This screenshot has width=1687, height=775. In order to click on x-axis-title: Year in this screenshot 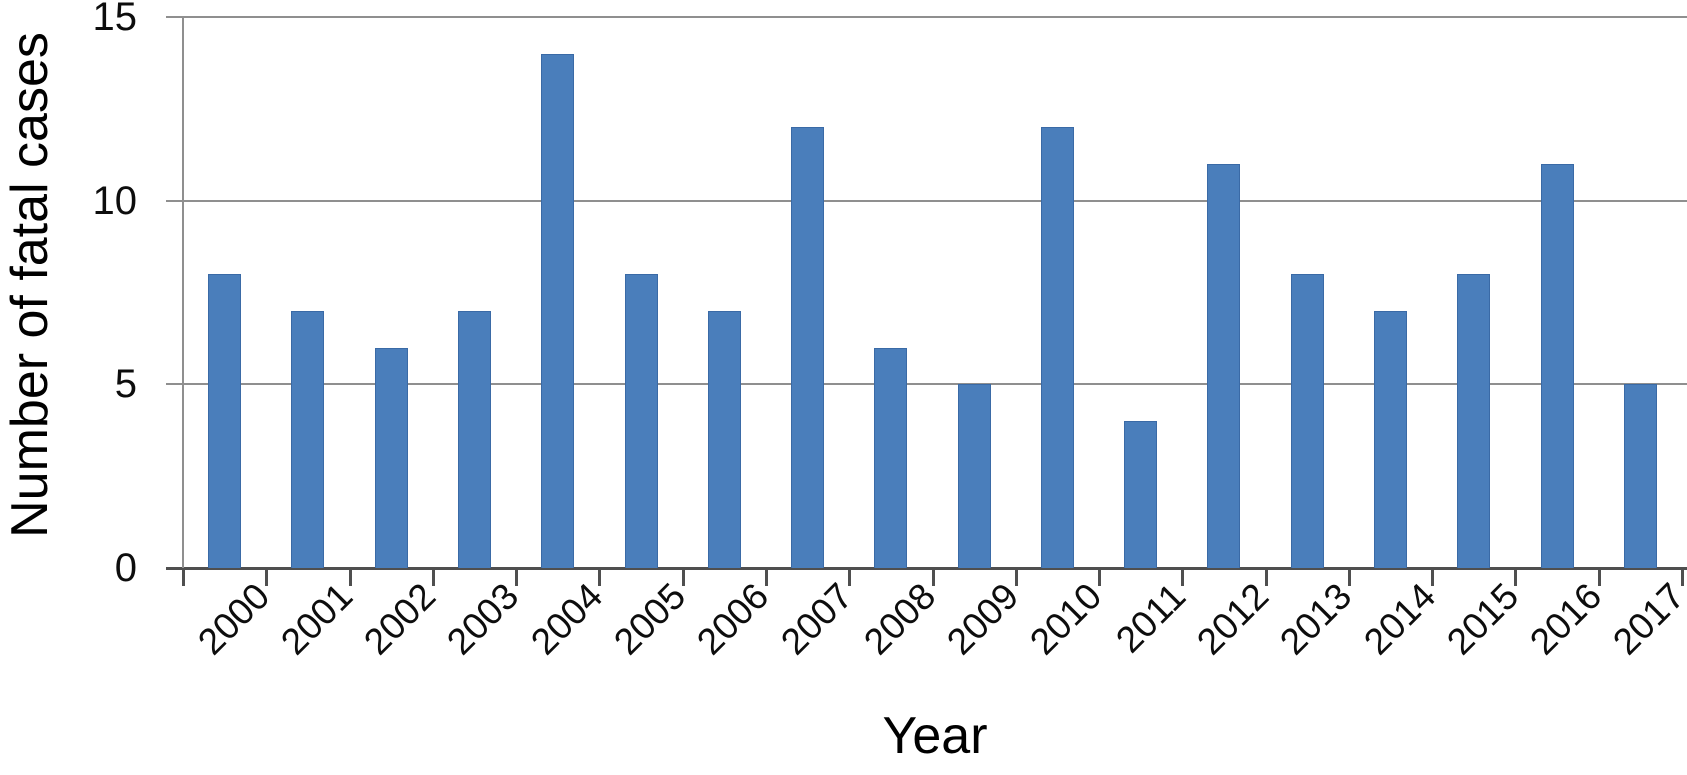, I will do `click(935, 736)`.